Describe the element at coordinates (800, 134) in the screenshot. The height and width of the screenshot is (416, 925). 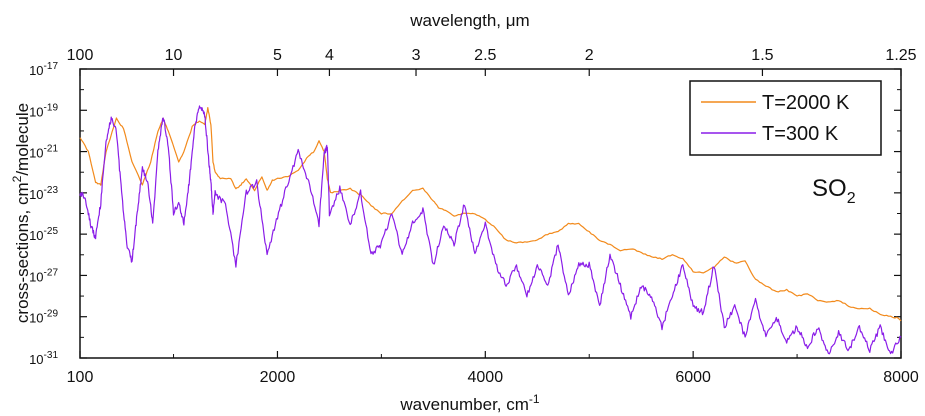
I see `legend-label-300k: T=300 K` at that location.